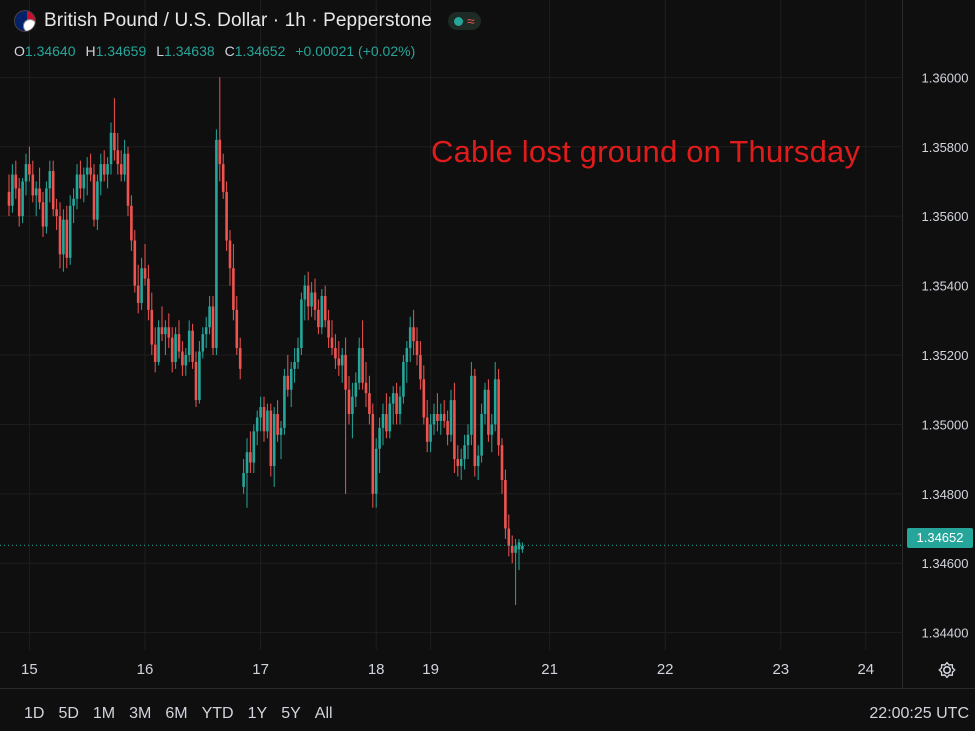 Image resolution: width=975 pixels, height=731 pixels. Describe the element at coordinates (947, 670) in the screenshot. I see `settings-gear-icon` at that location.